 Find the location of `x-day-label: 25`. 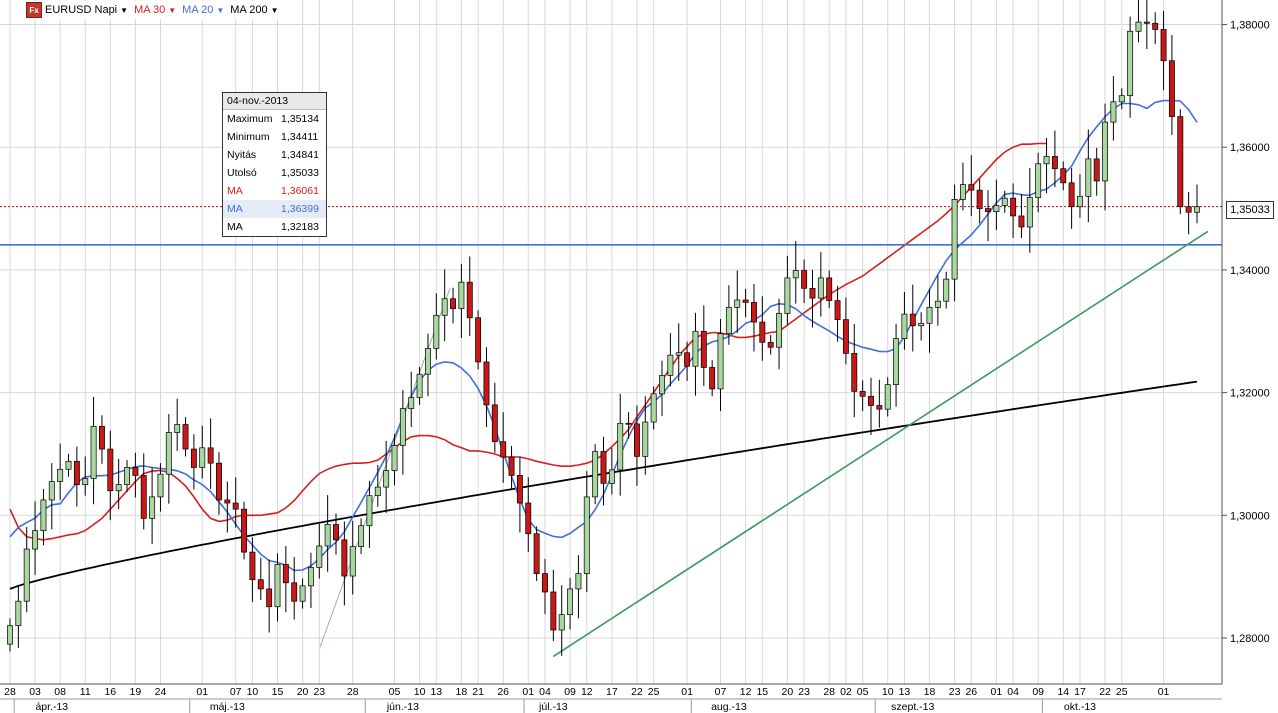

x-day-label: 25 is located at coordinates (654, 692).